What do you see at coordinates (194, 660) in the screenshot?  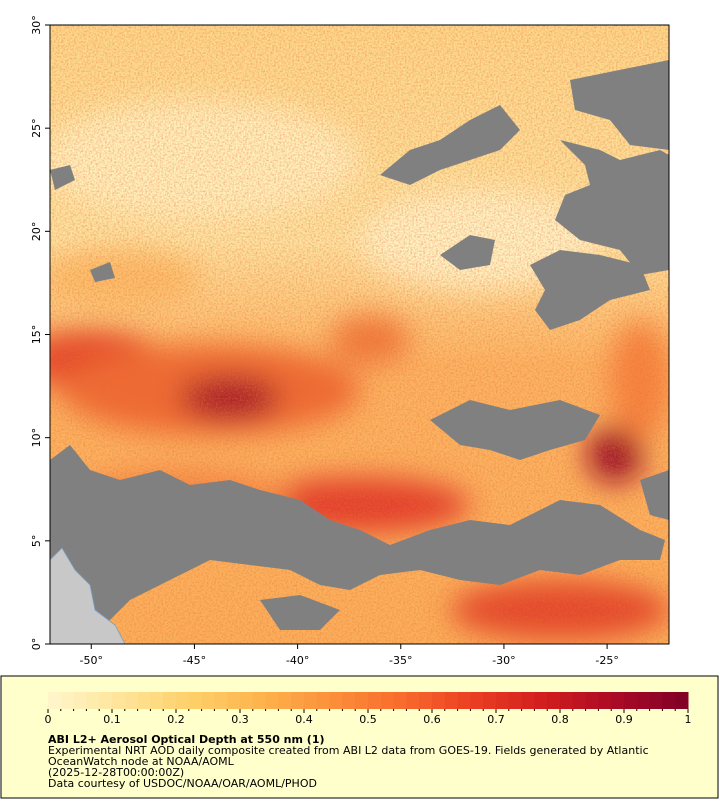 I see `x-tick-label: -45°` at bounding box center [194, 660].